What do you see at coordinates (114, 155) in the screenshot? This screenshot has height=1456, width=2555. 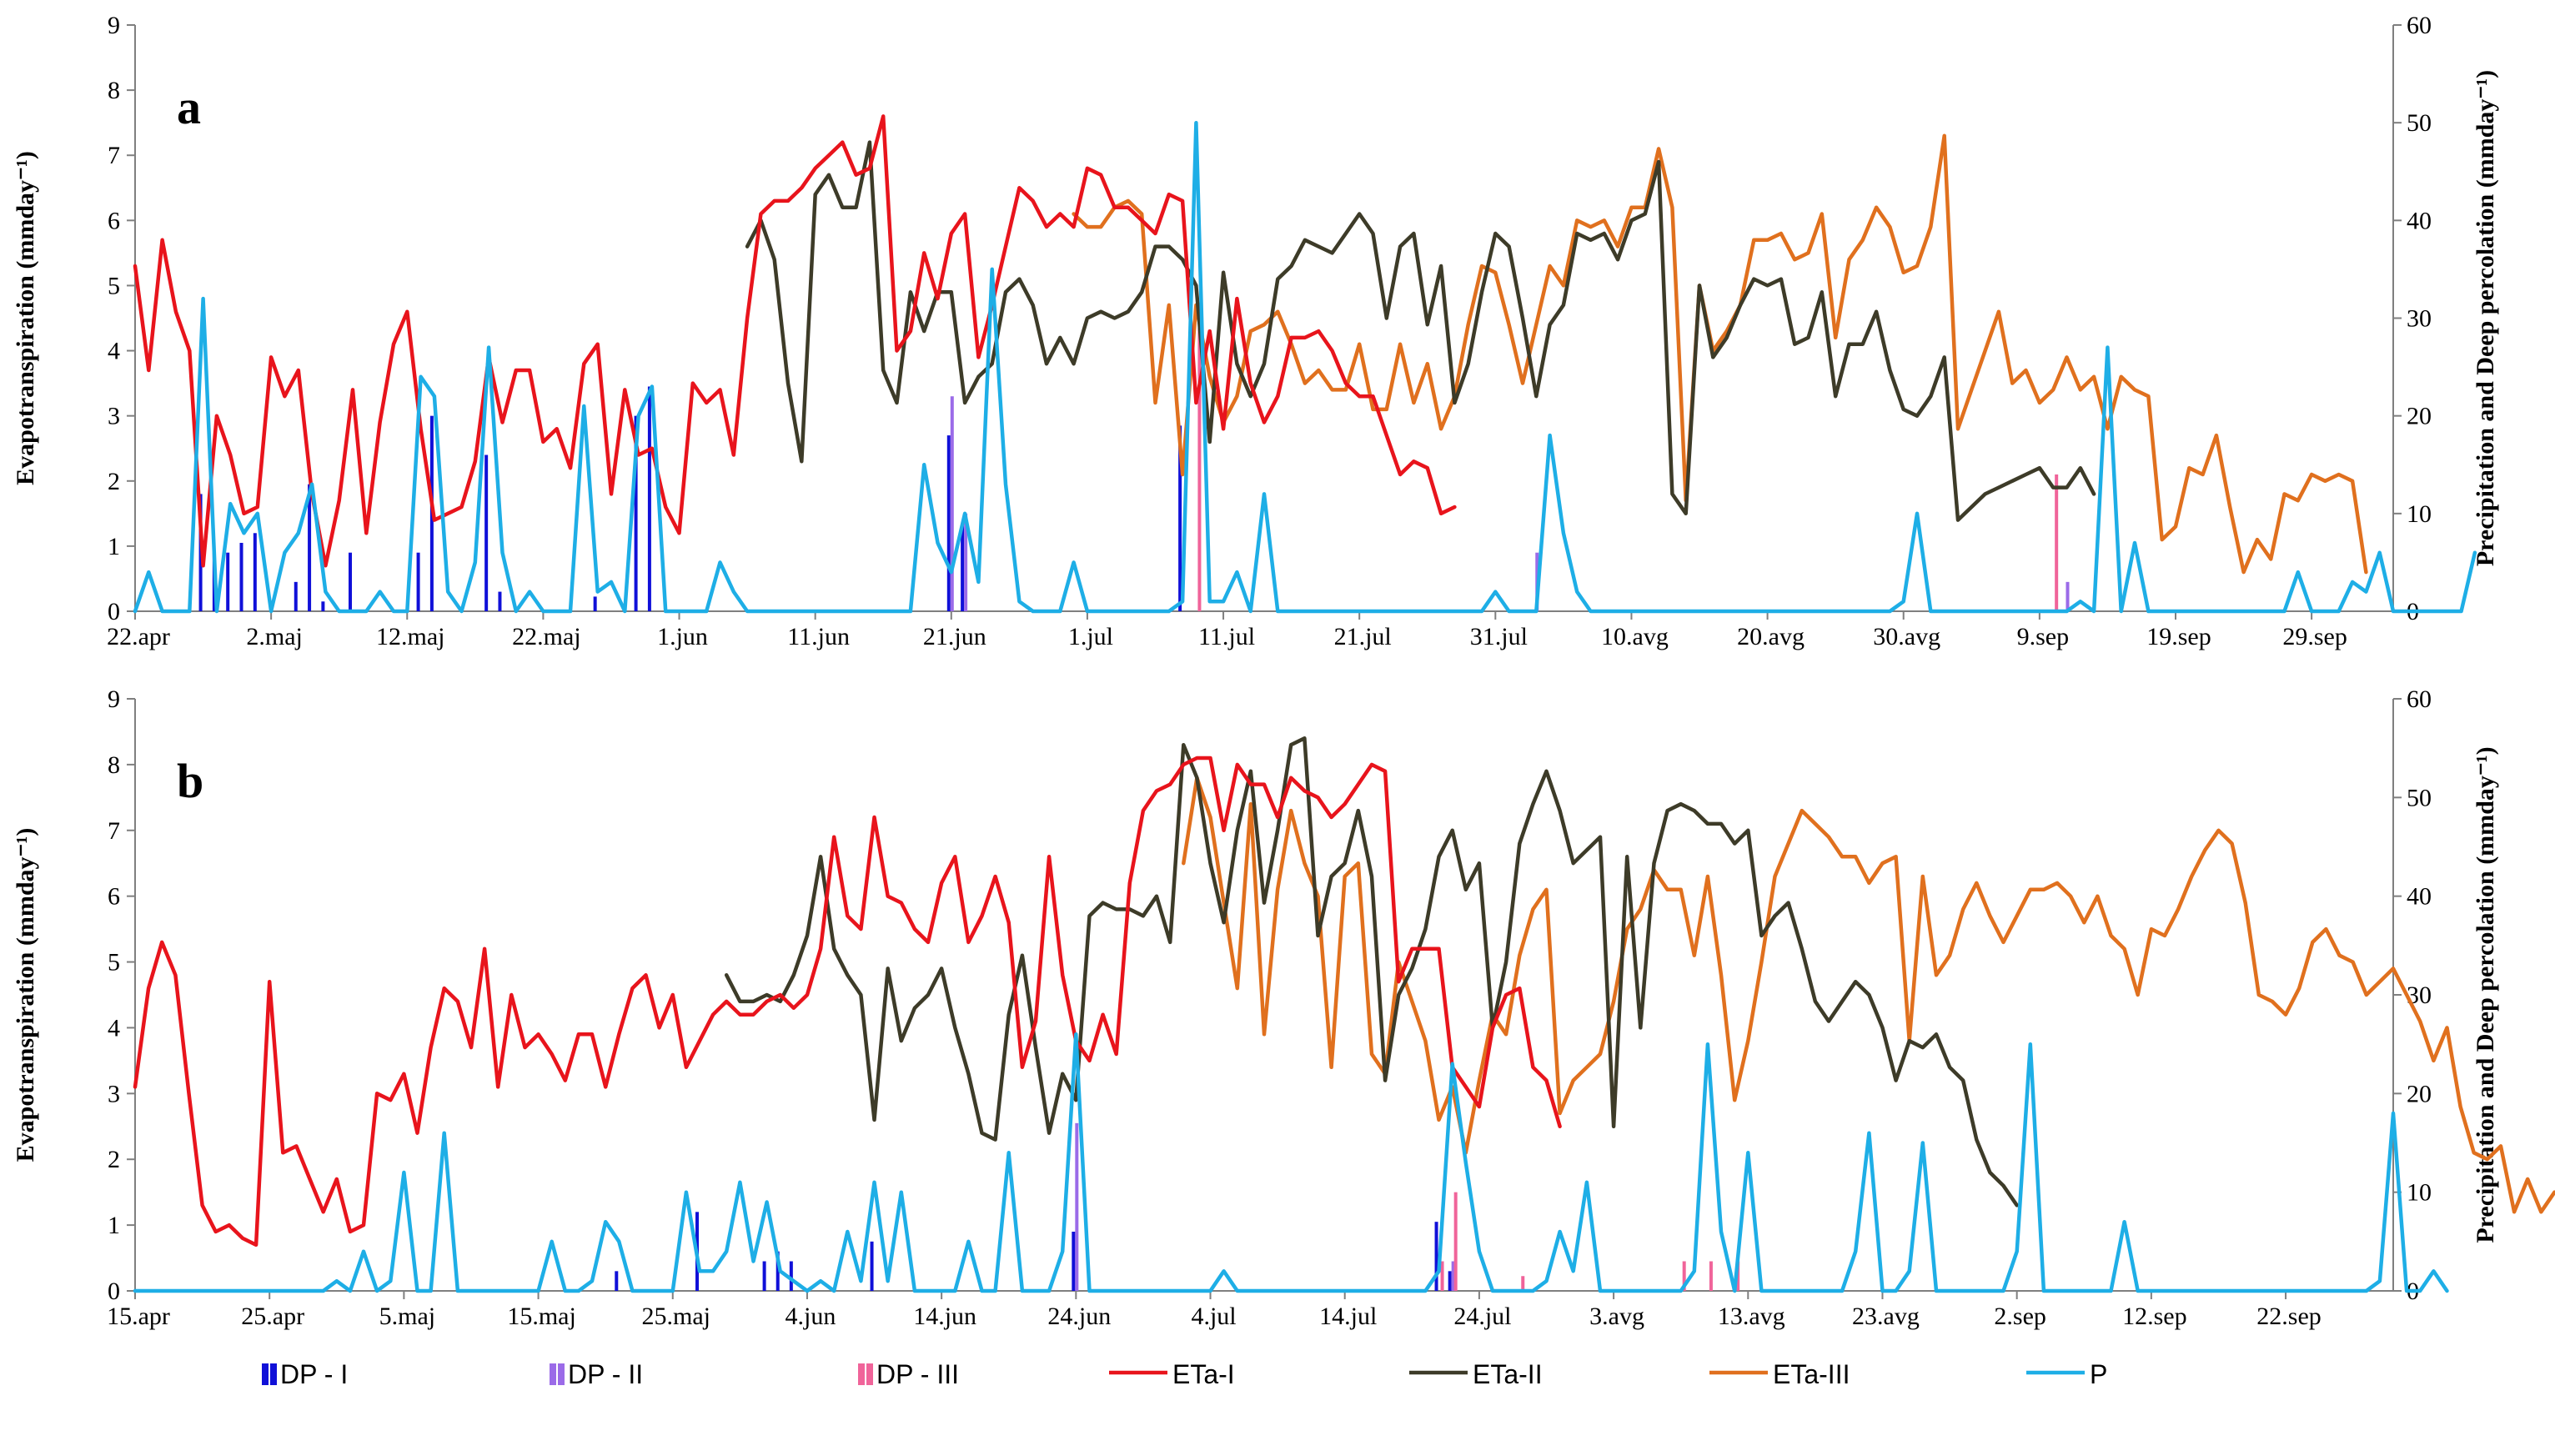 I see `y-left-tick-label: 7` at bounding box center [114, 155].